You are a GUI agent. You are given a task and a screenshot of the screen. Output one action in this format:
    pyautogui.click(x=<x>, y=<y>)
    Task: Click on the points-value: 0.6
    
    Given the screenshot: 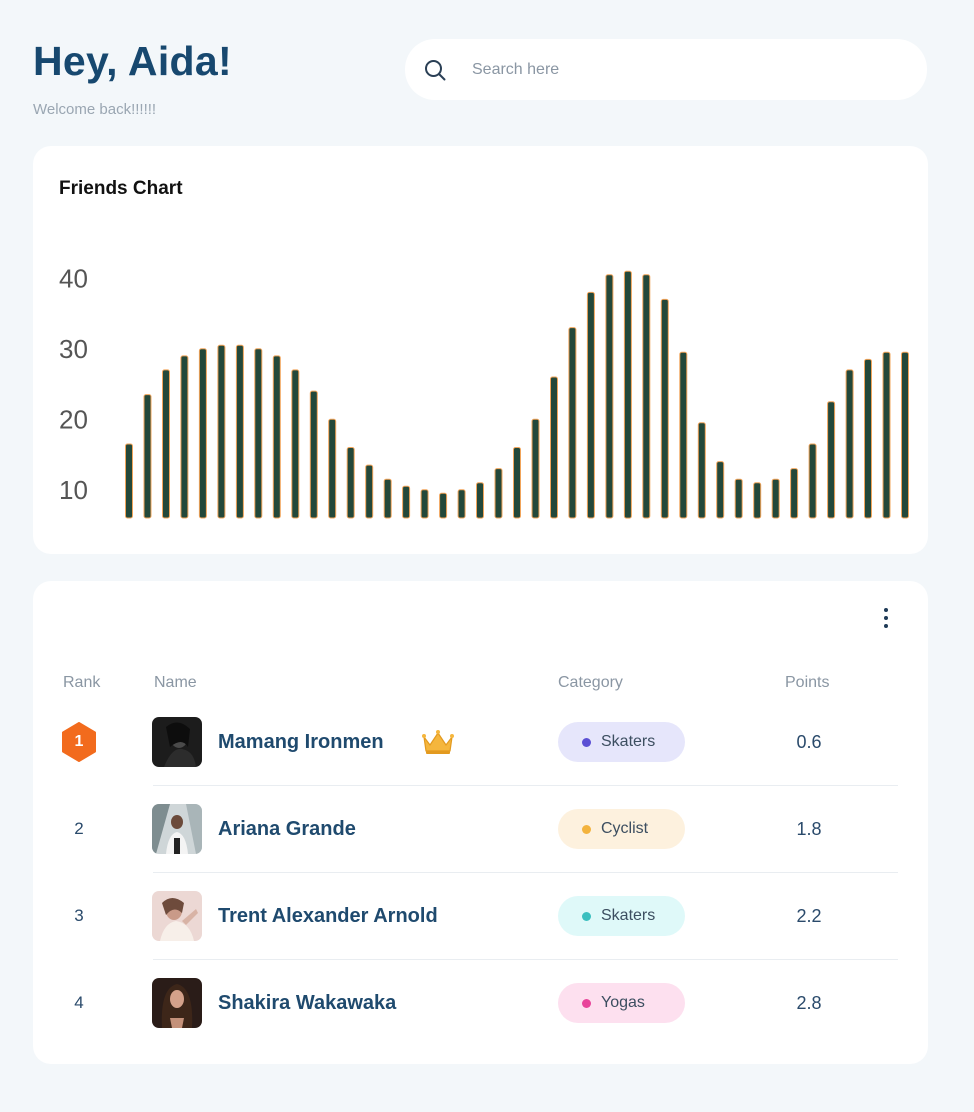 What is the action you would take?
    pyautogui.click(x=809, y=741)
    